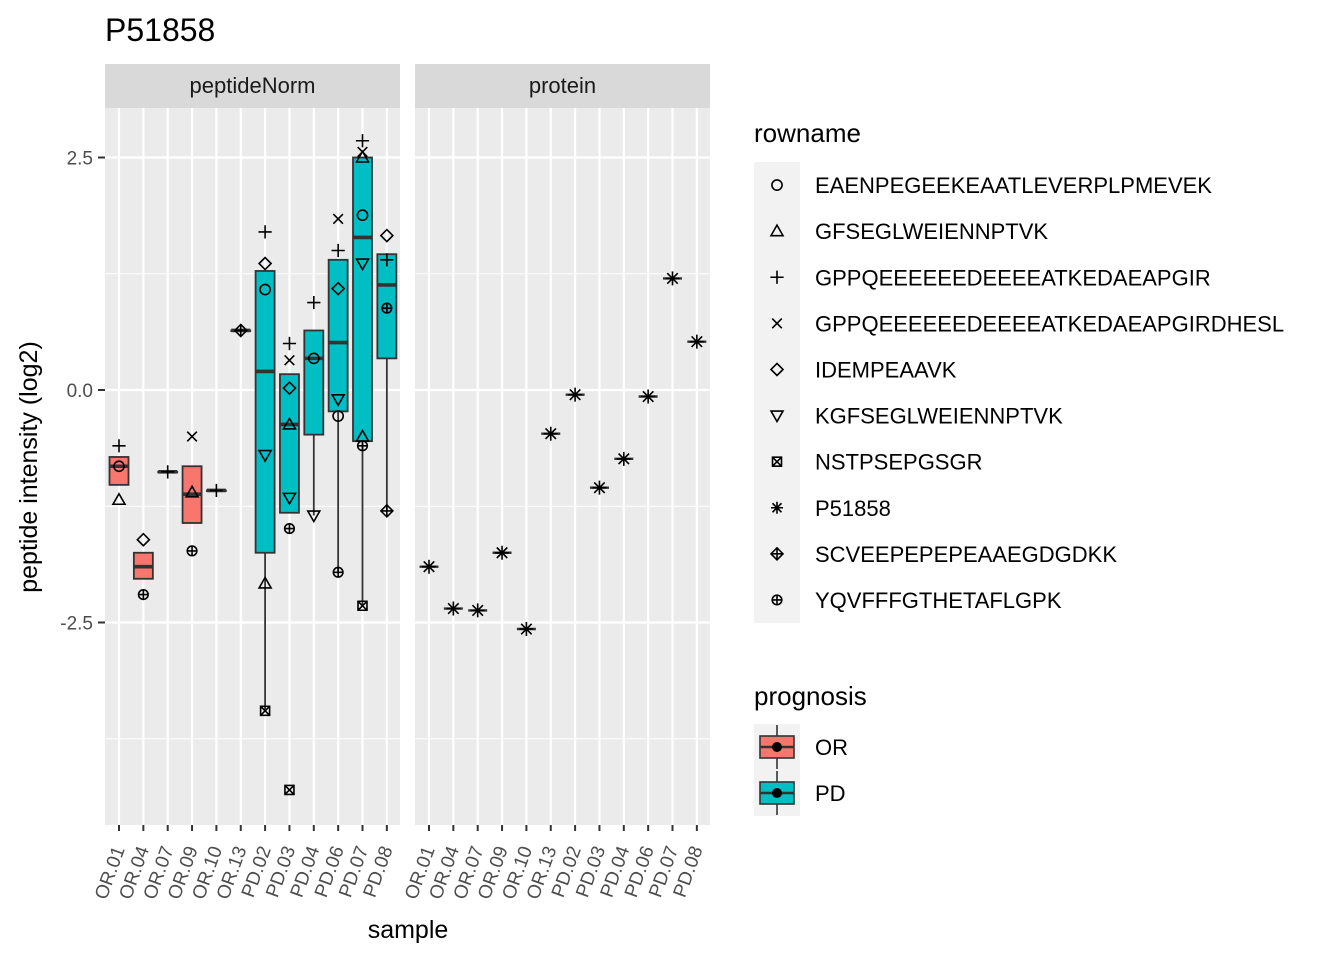 The image size is (1344, 960). I want to click on x-axis-title: sample, so click(408, 930).